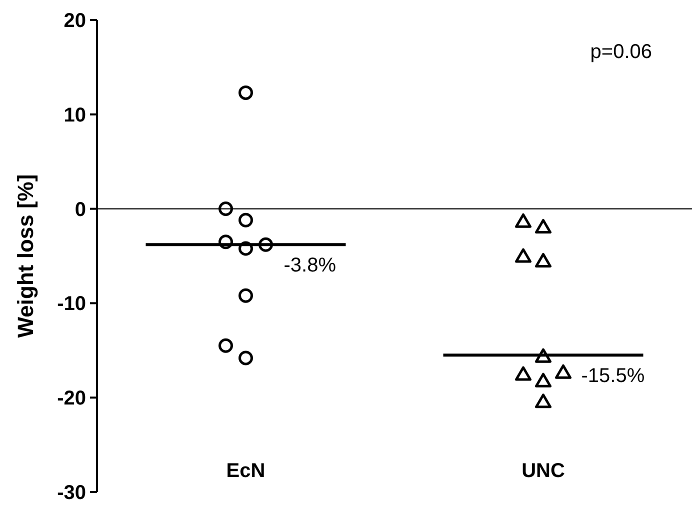 Image resolution: width=692 pixels, height=508 pixels. I want to click on y-tick-label: 20, so click(75, 21).